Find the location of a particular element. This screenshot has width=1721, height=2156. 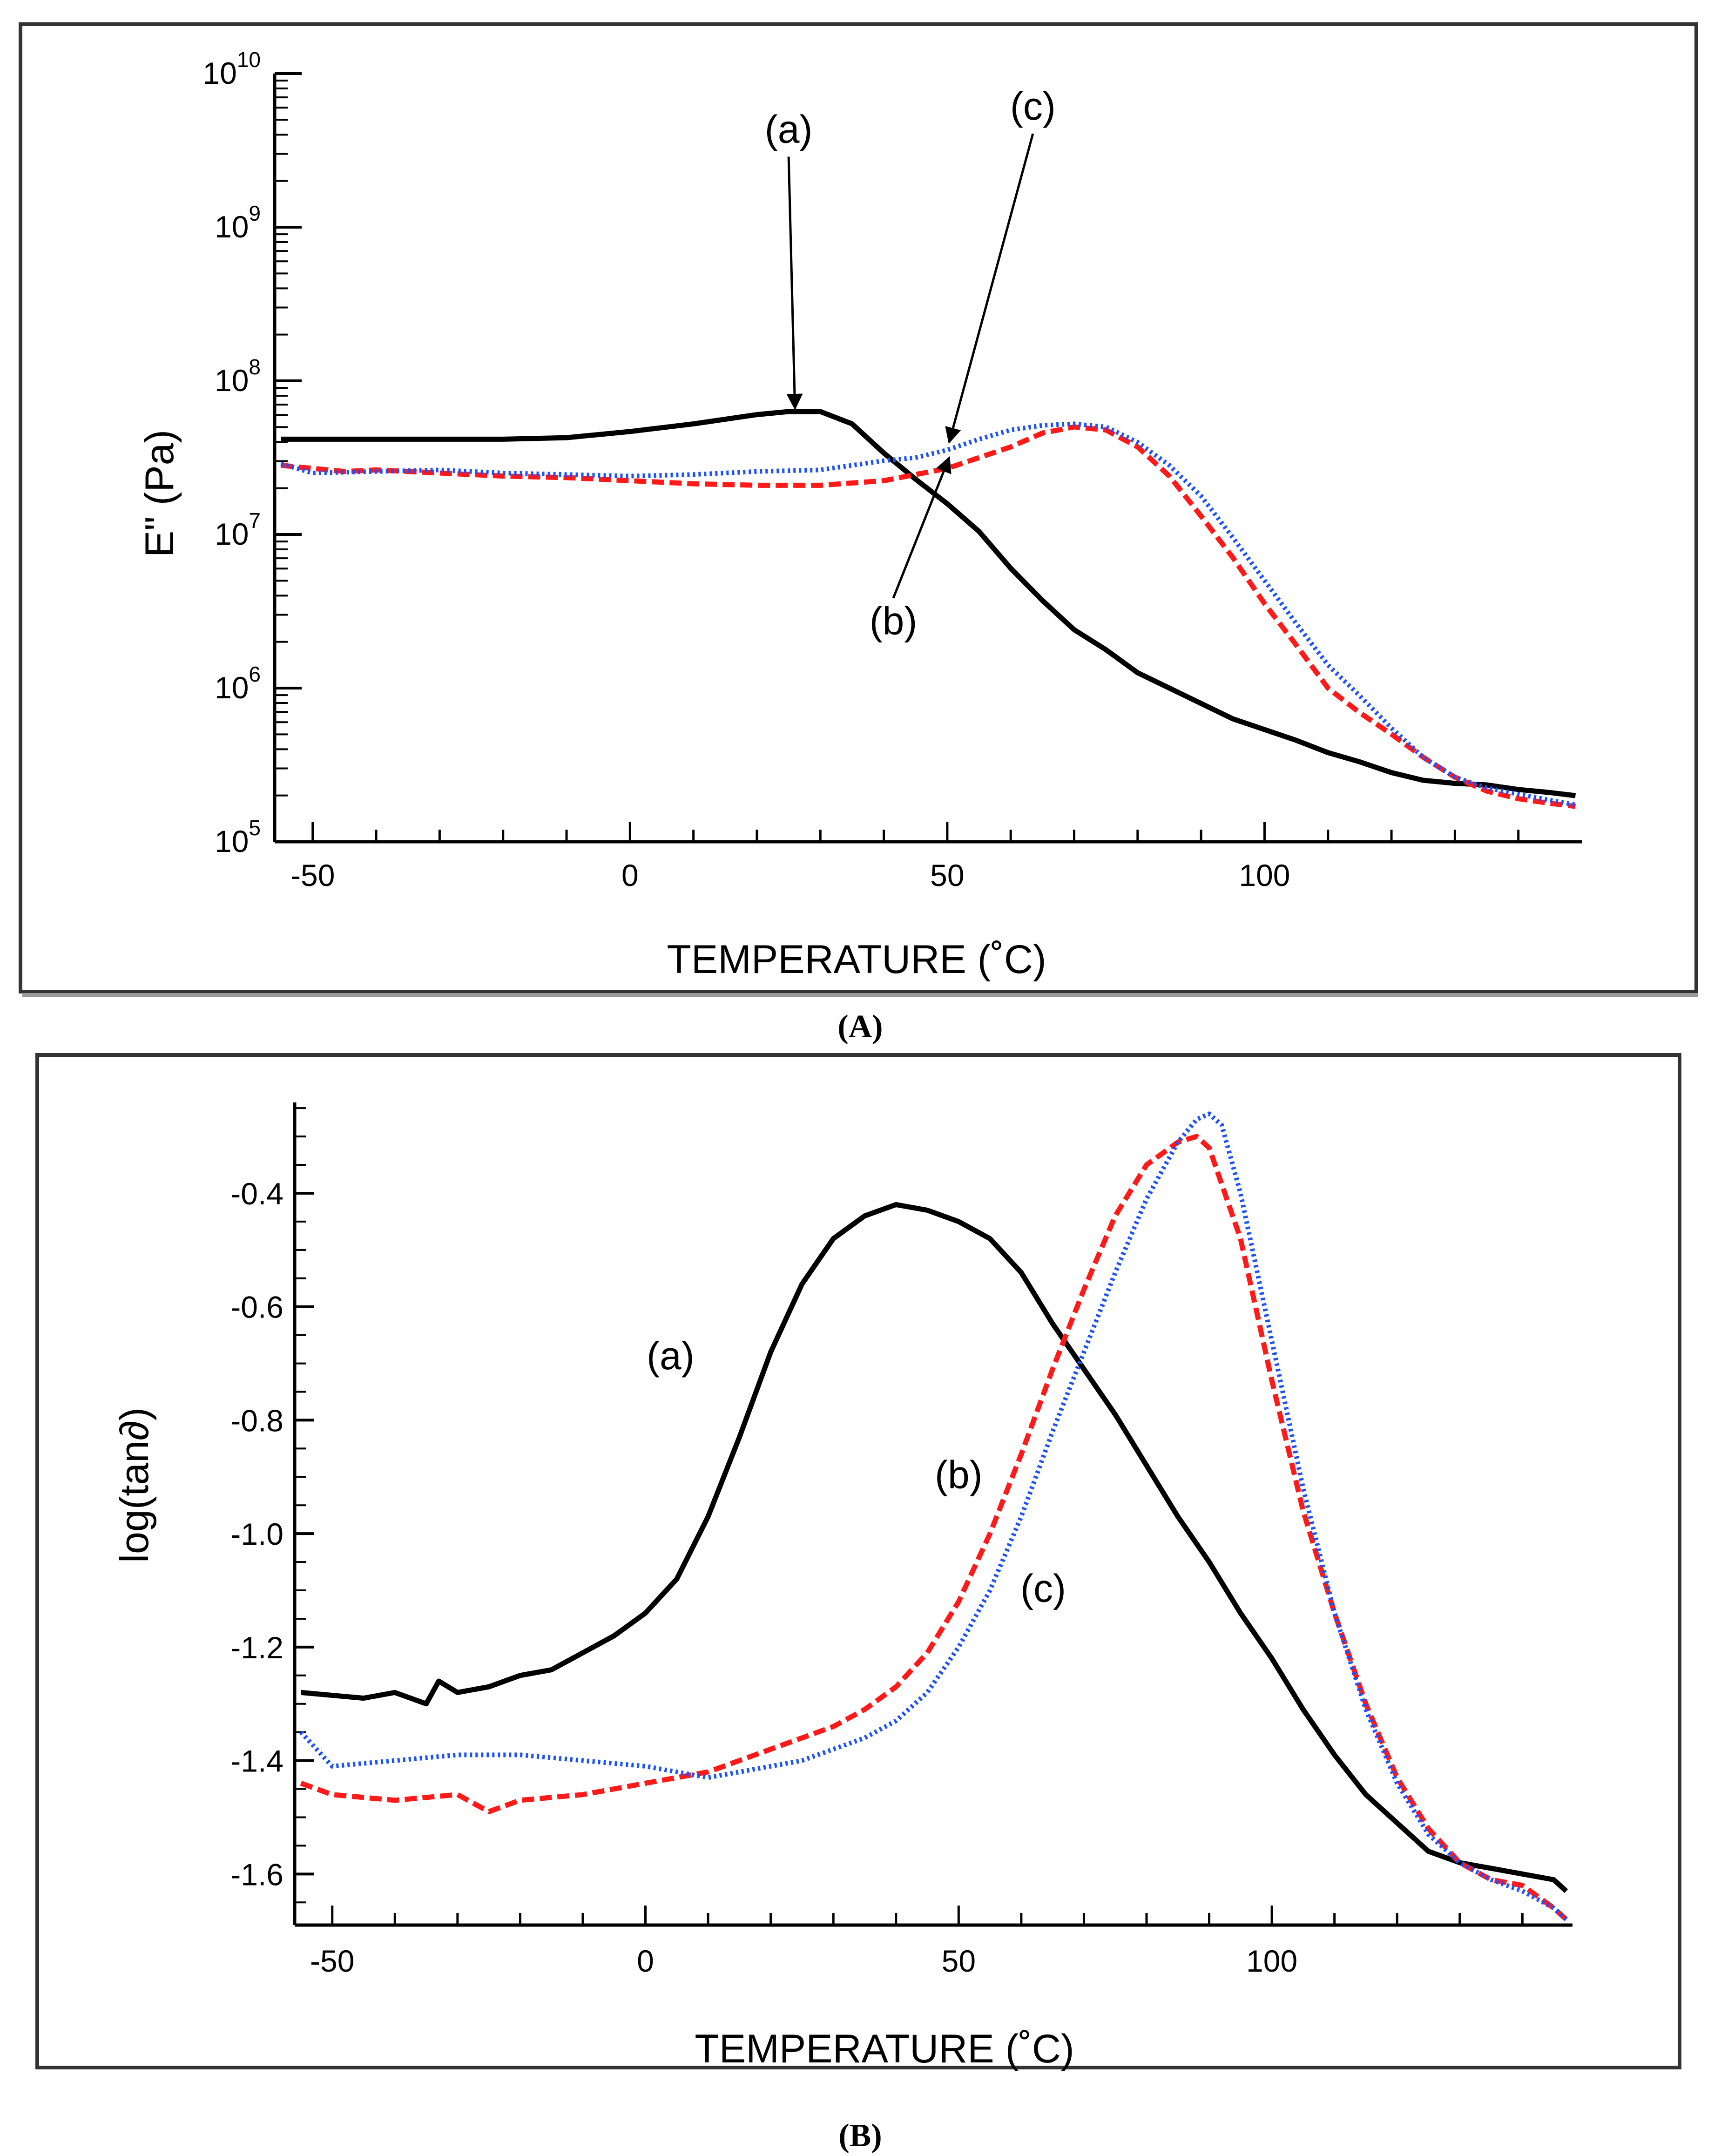

chart-b-x-tick-label-100: 100 is located at coordinates (1271, 1961).